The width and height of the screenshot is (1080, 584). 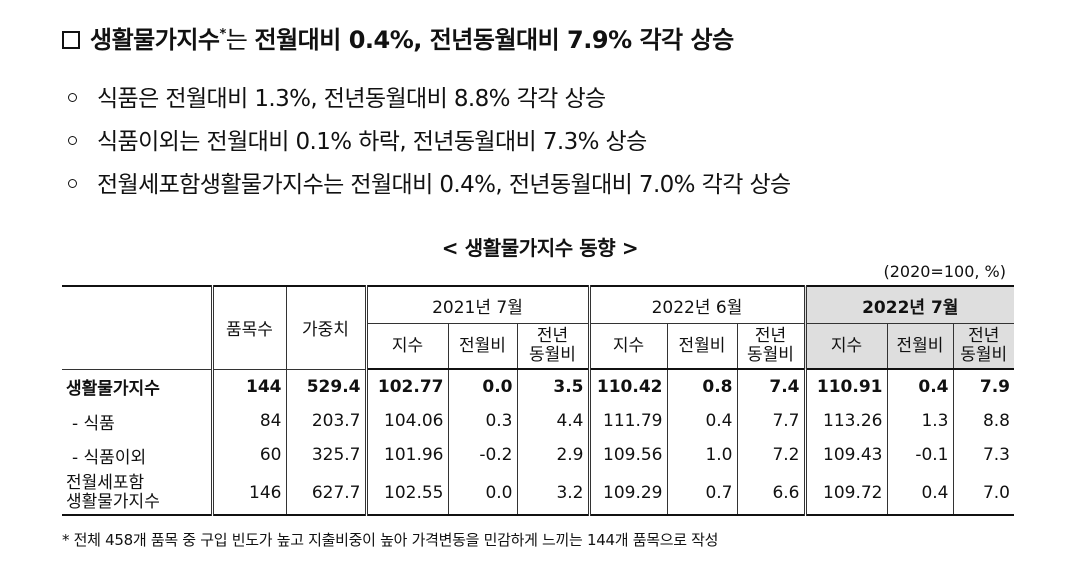 What do you see at coordinates (770, 421) in the screenshot?
I see `cell-value: 7.7` at bounding box center [770, 421].